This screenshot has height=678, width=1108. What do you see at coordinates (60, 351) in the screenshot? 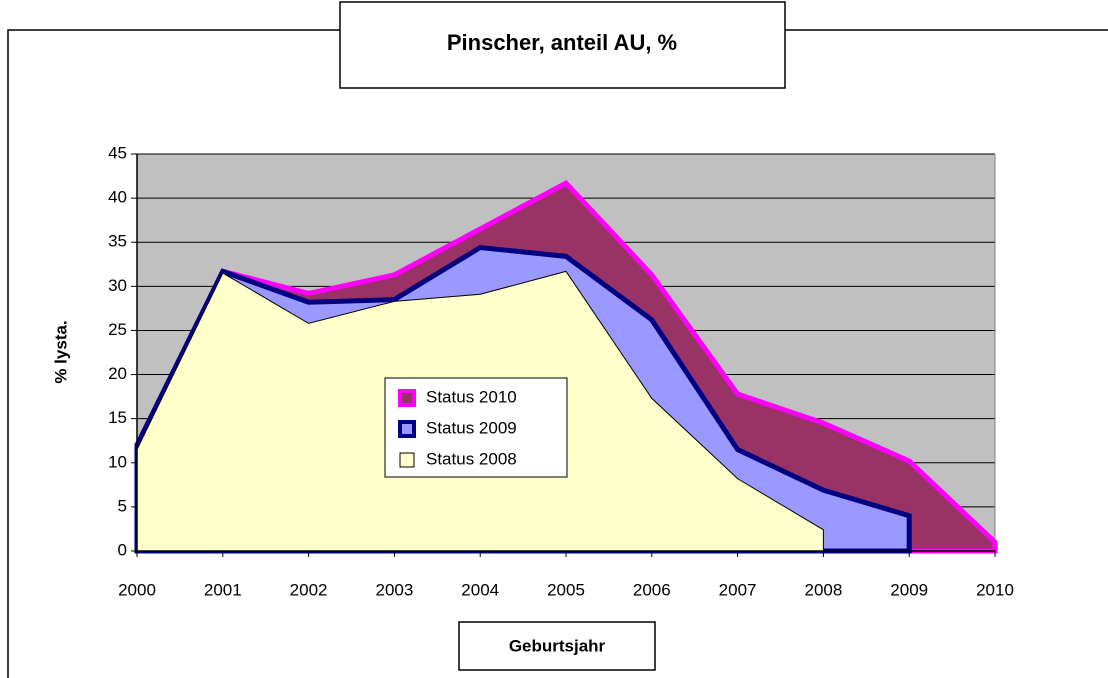
I see `y-axis-label: % lysta.` at bounding box center [60, 351].